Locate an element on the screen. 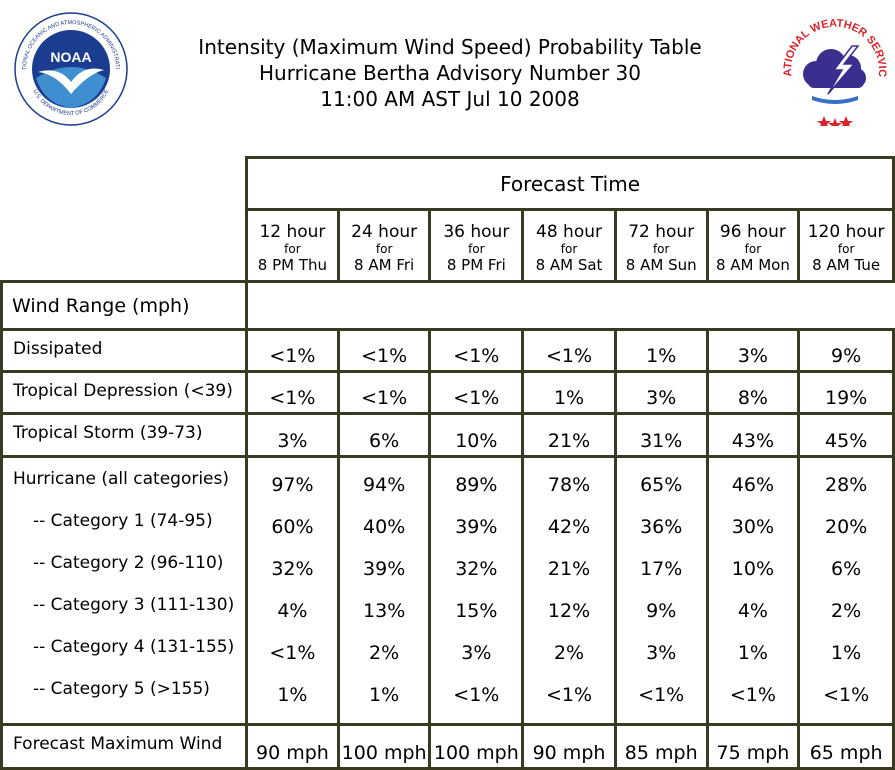  column-header-24h: 24 hour for 8 AM Fri is located at coordinates (384, 245).